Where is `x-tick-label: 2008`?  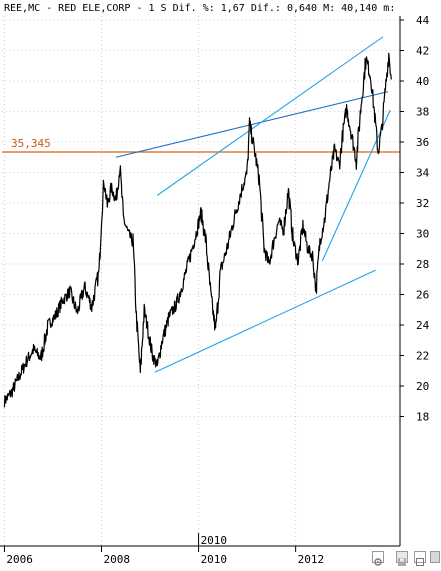 x-tick-label: 2008 is located at coordinates (117, 559).